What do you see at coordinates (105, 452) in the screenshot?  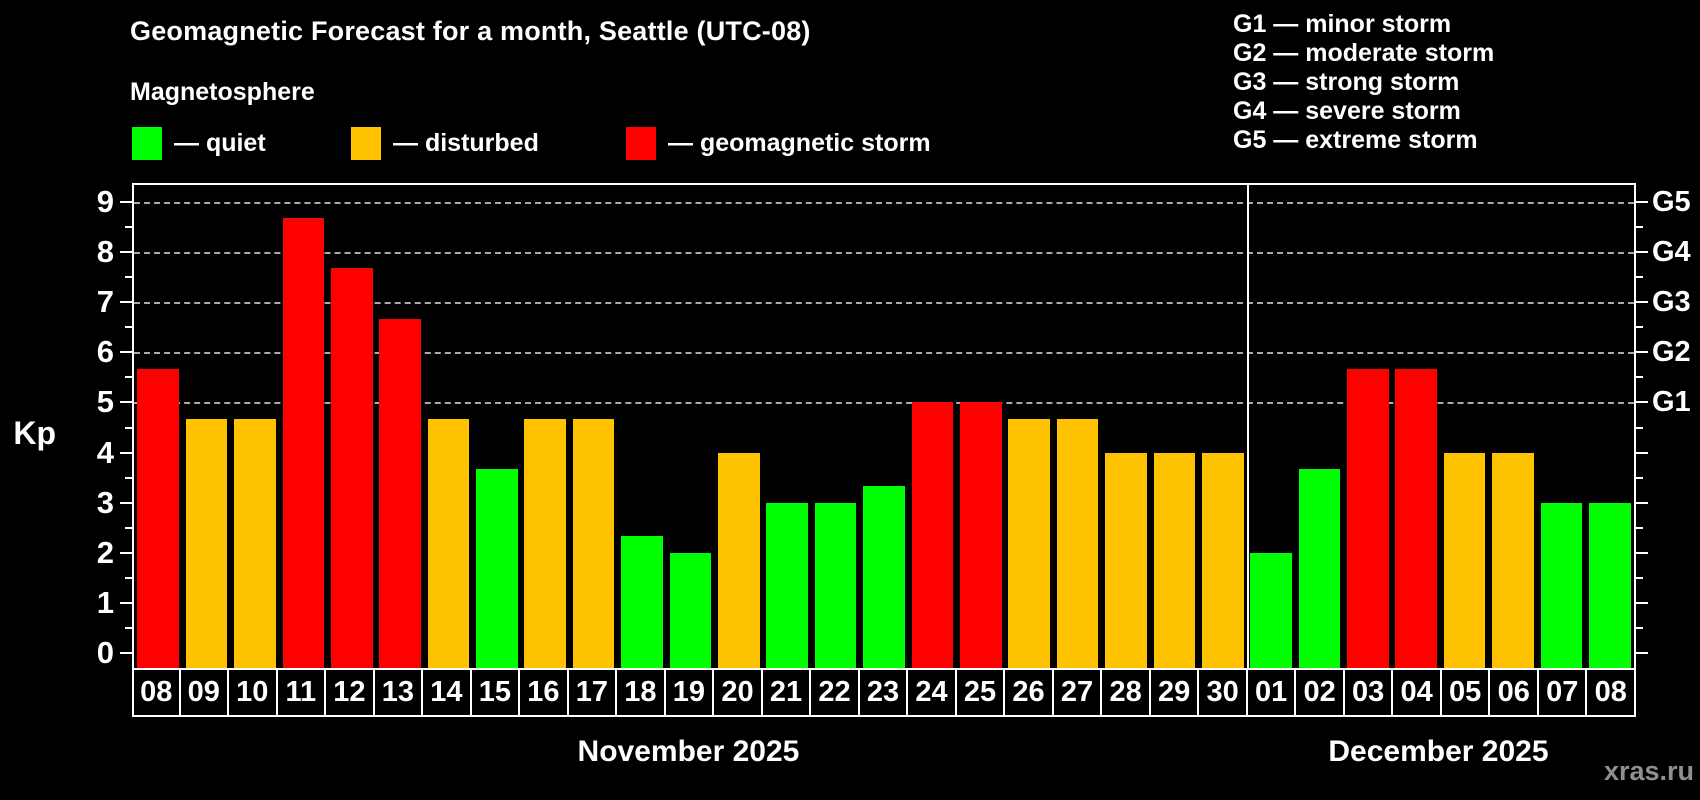 I see `y-tick-label-4: 4` at bounding box center [105, 452].